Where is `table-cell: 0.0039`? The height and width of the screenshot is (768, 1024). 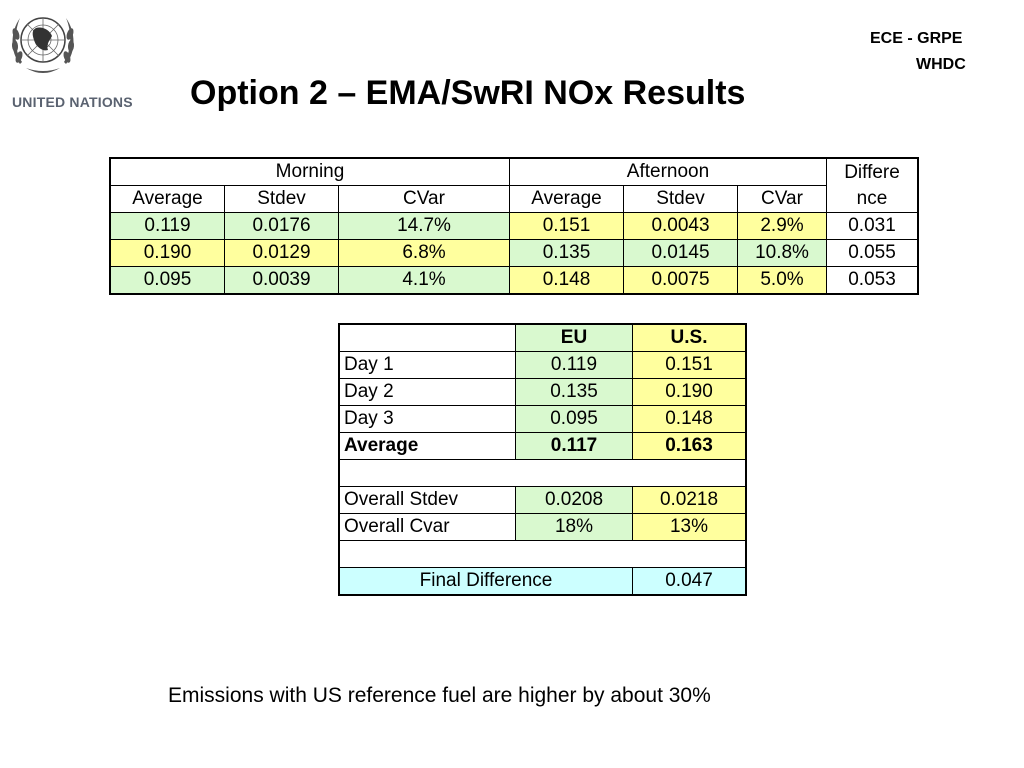
table-cell: 0.0039 is located at coordinates (281, 280).